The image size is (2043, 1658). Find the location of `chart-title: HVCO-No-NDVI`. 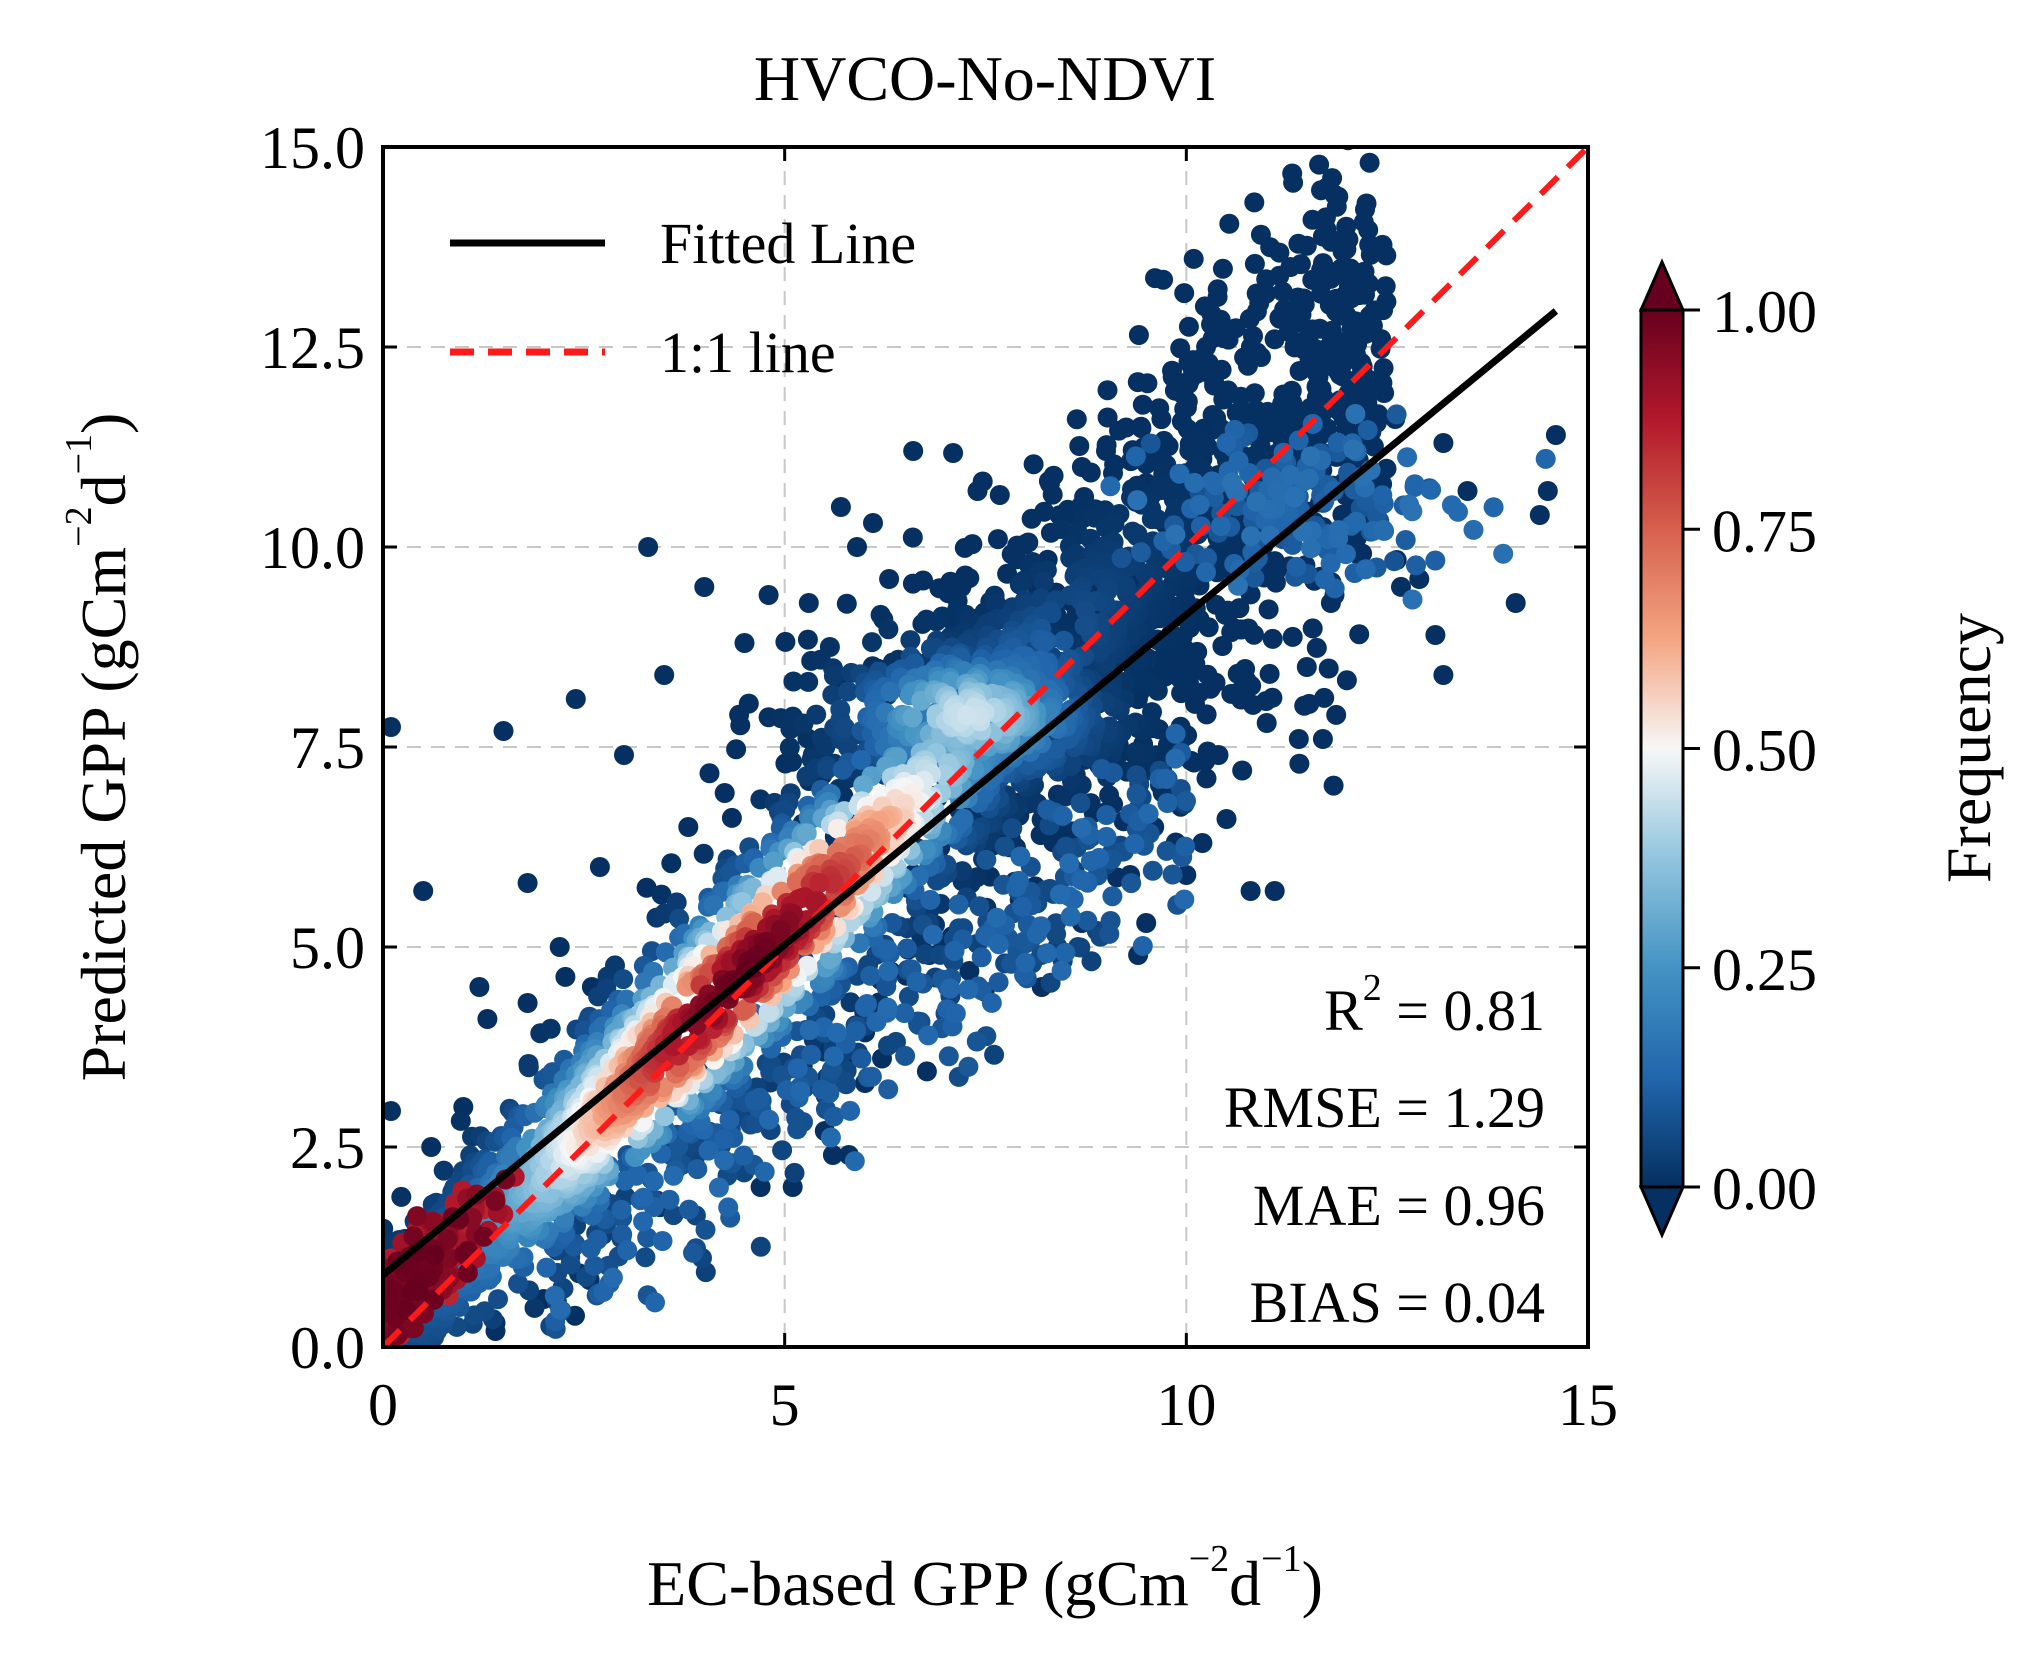

chart-title: HVCO-No-NDVI is located at coordinates (985, 78).